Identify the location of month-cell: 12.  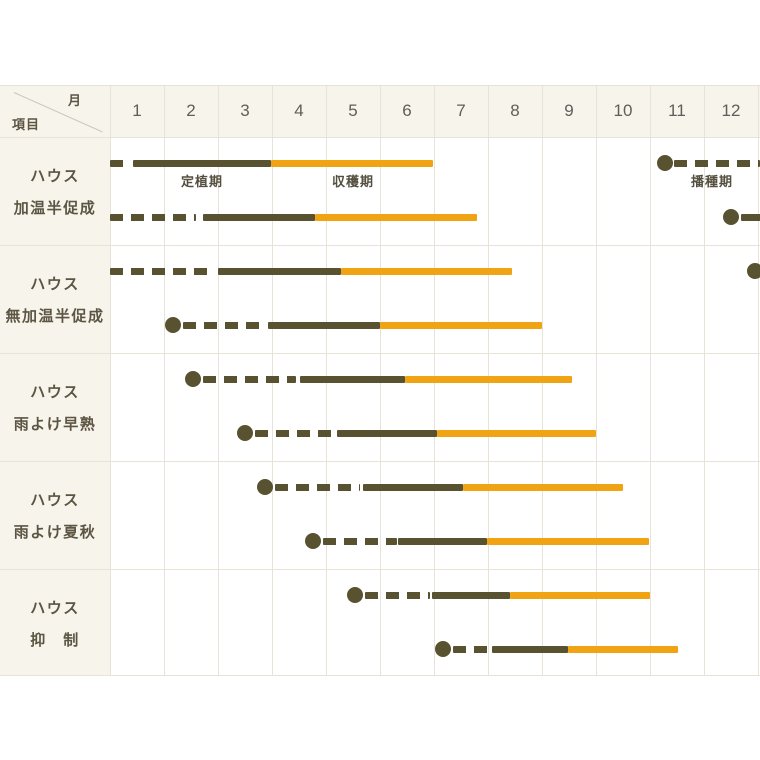
(731, 110).